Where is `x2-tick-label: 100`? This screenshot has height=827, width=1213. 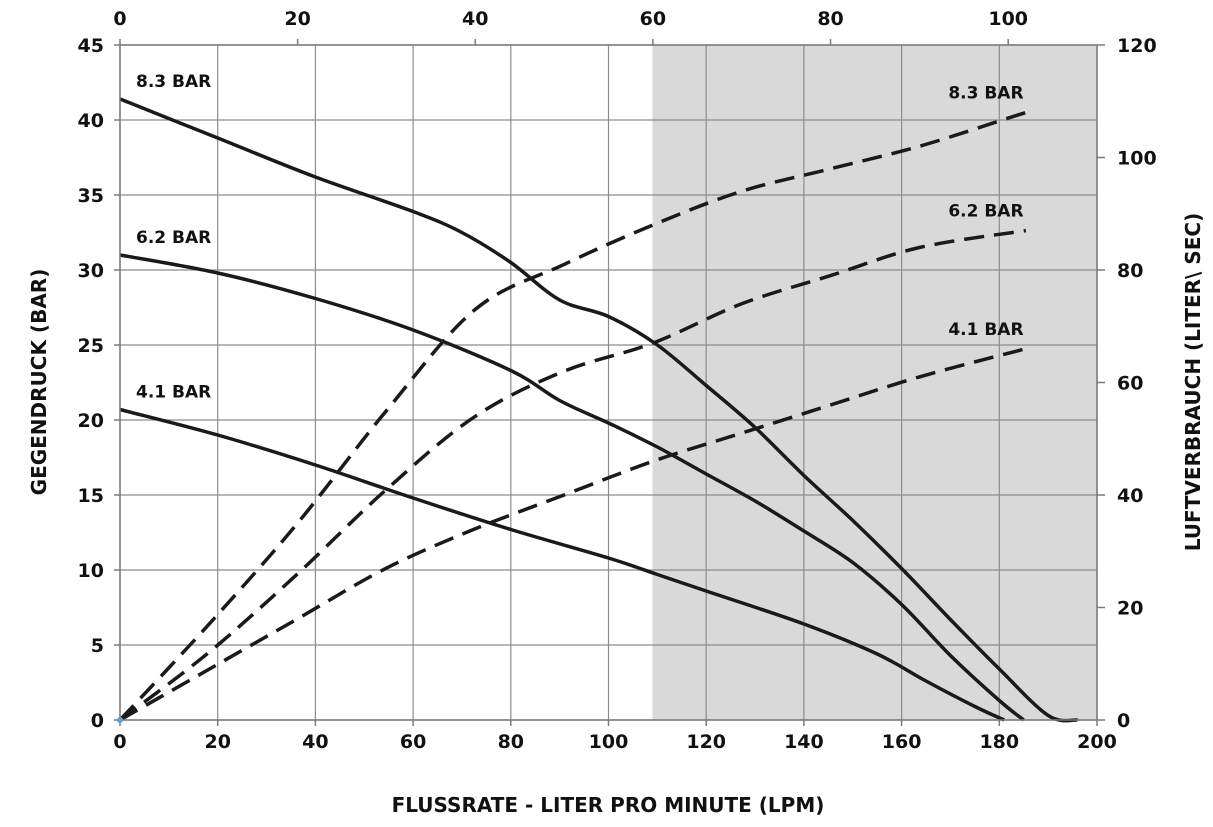 x2-tick-label: 100 is located at coordinates (1008, 19).